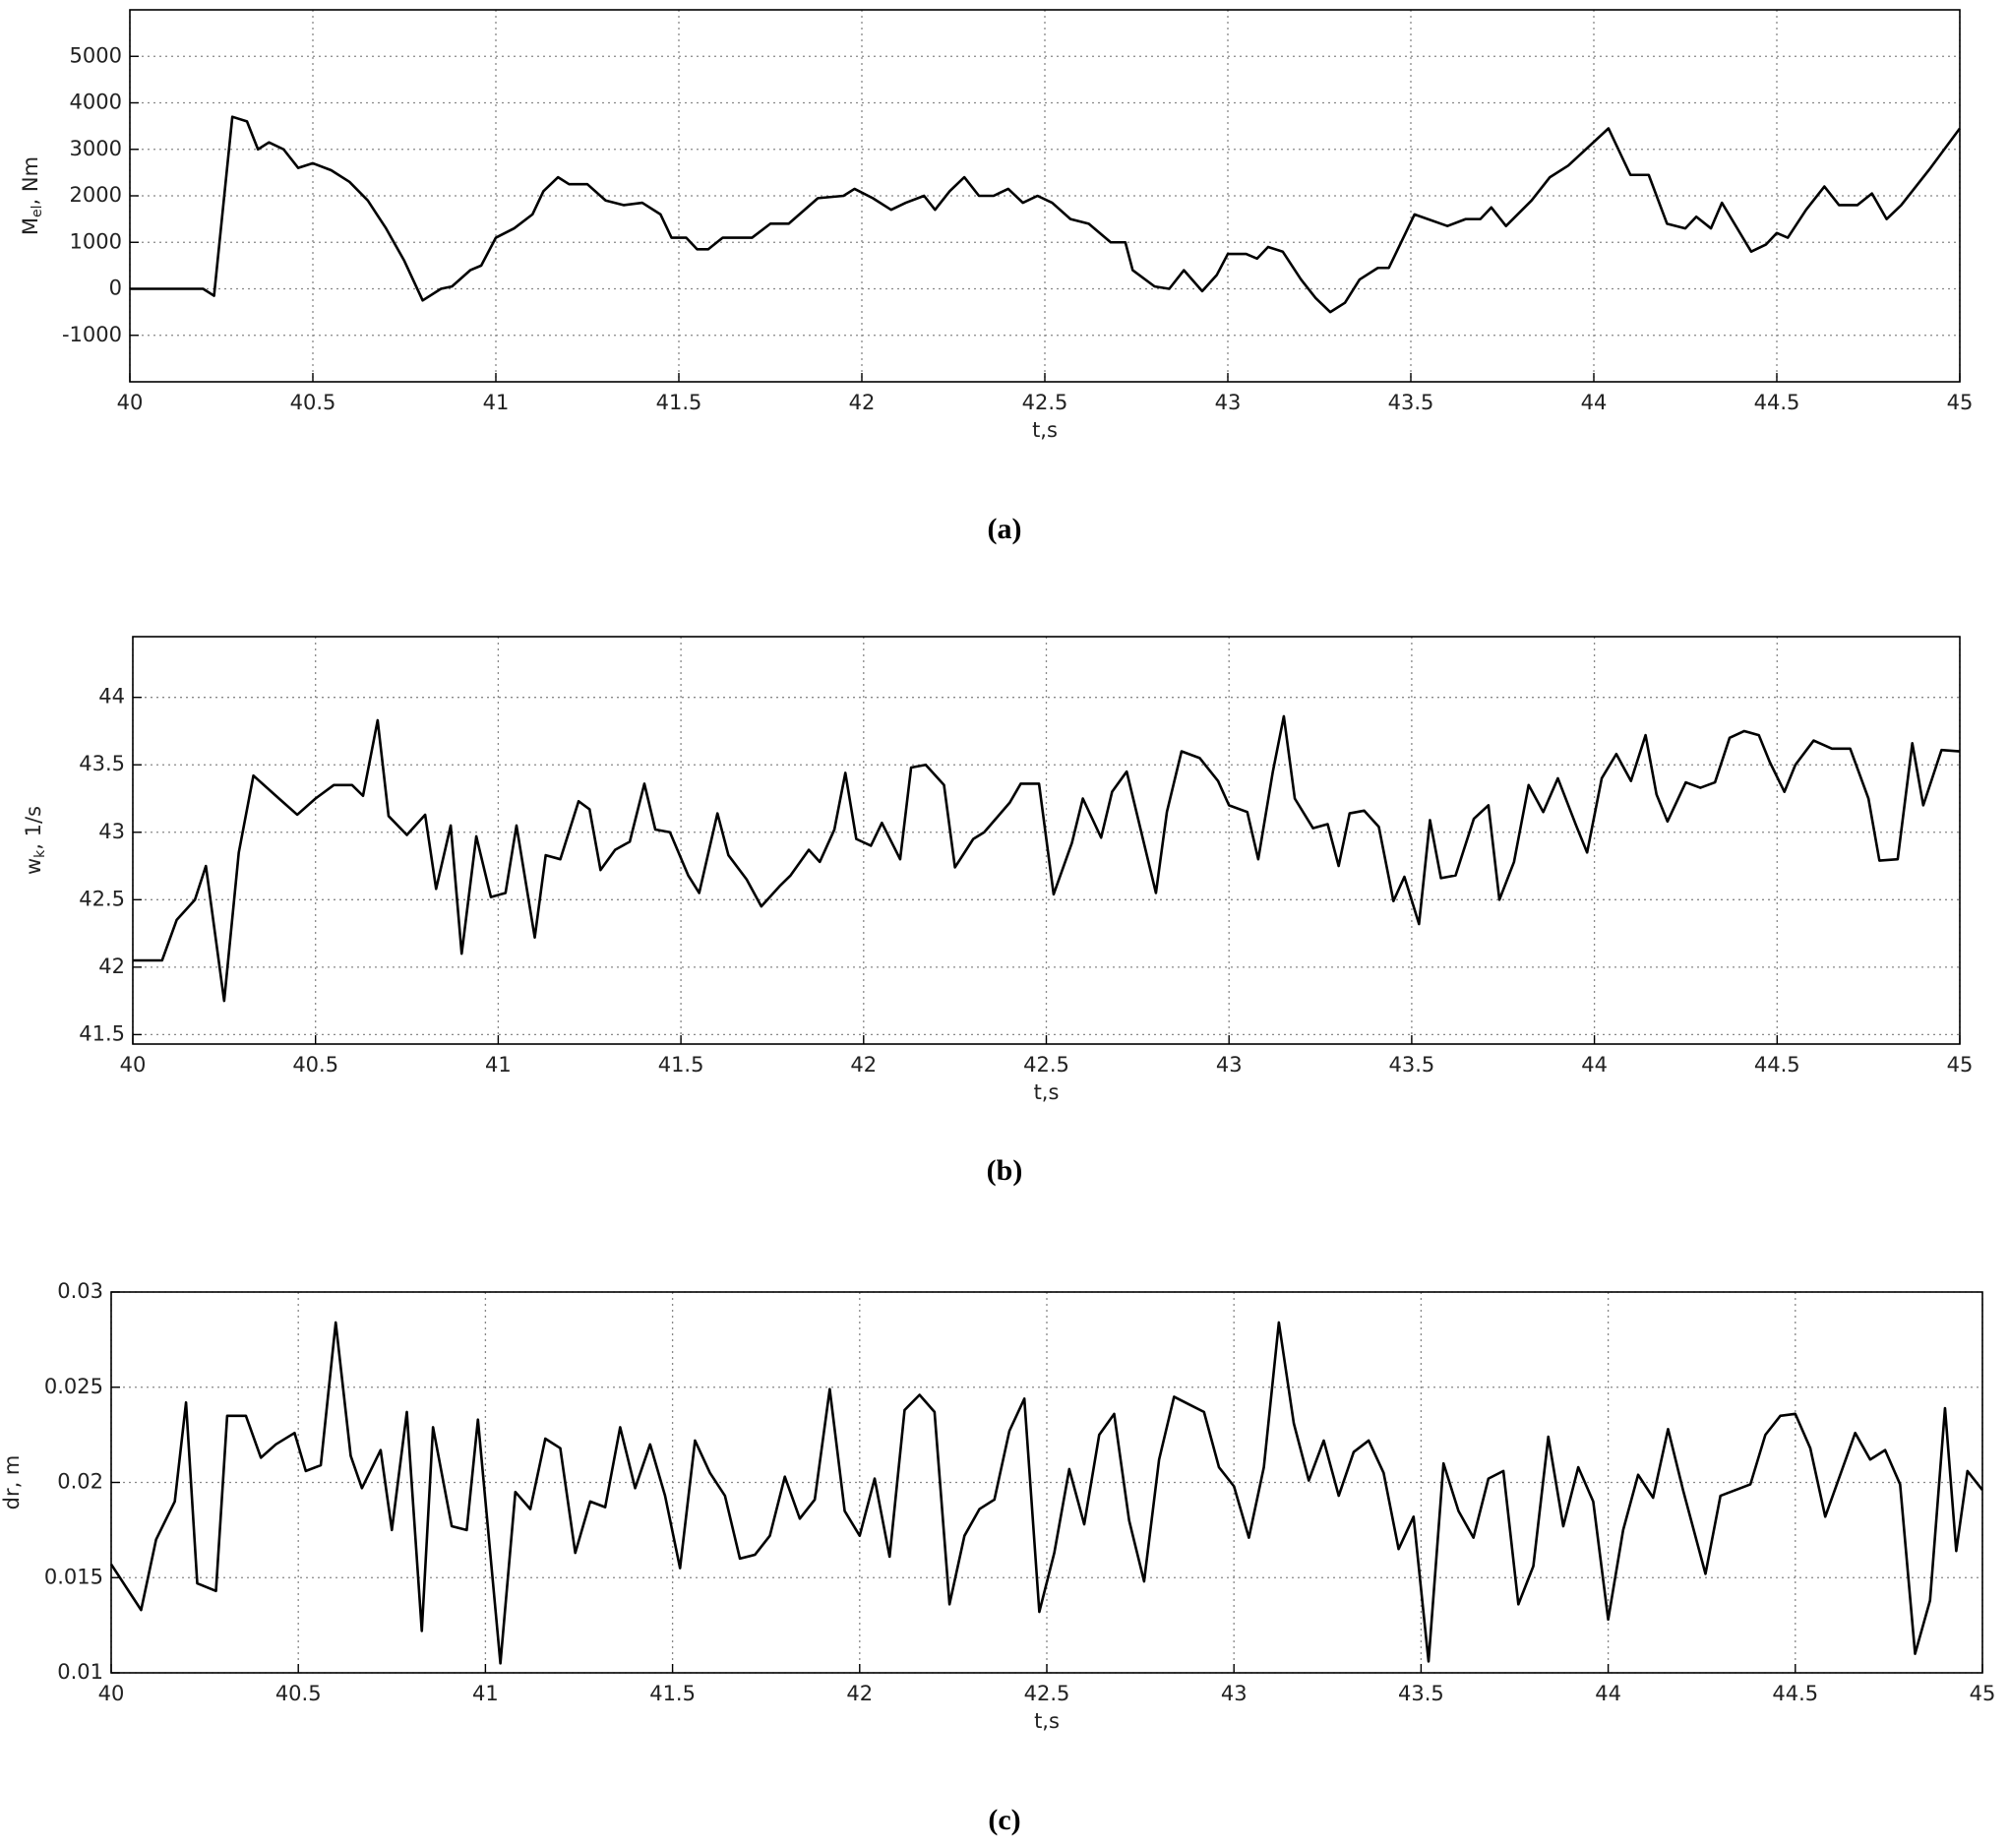  I want to click on y-tick-label: -1000, so click(92, 334).